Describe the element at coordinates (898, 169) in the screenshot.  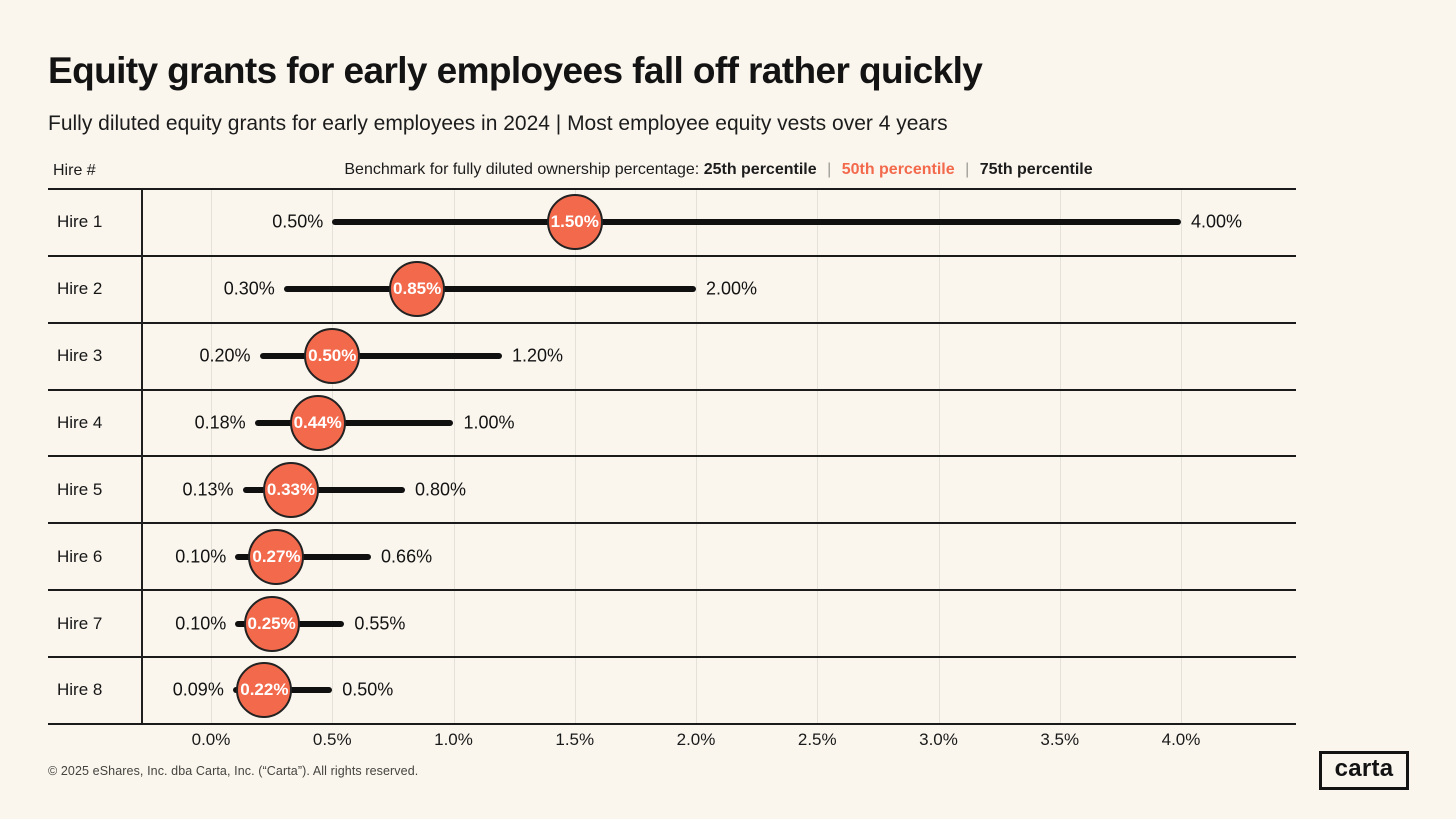
I see `legend-50th-percentile: 50th percentile` at that location.